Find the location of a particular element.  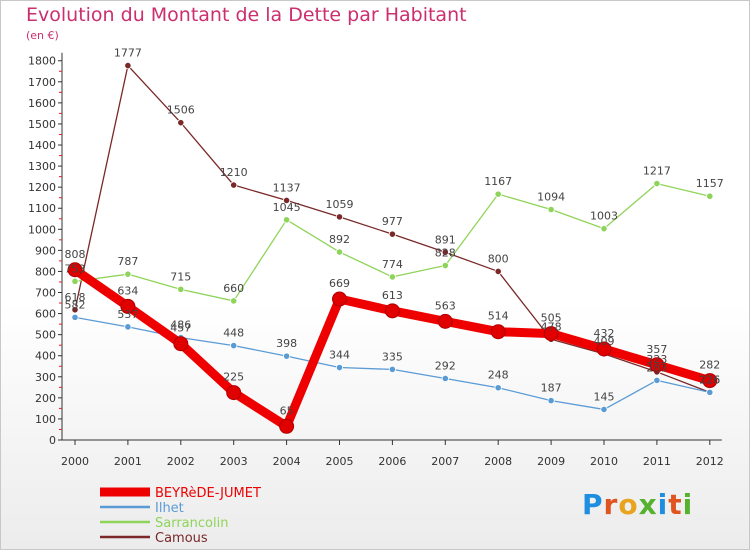

data-label: 1217 is located at coordinates (657, 171).